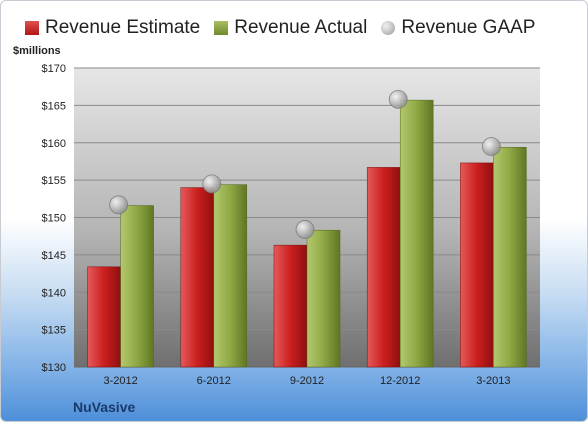 This screenshot has height=422, width=588. I want to click on x-tick-label: 3-2012, so click(120, 381).